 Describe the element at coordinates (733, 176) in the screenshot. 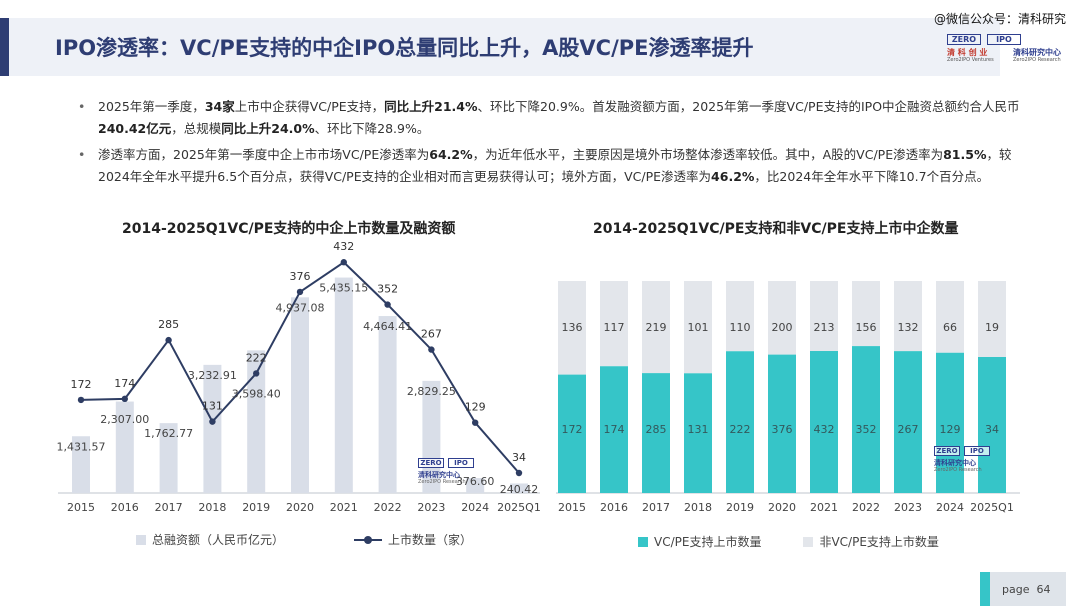

I see `bullet-highlight: 46.2%` at that location.